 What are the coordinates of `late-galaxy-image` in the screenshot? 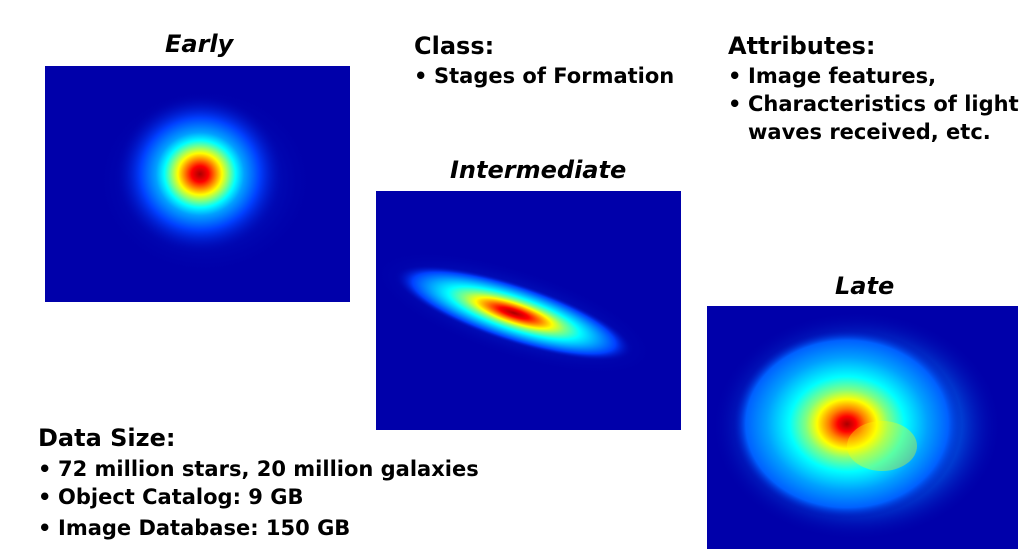 It's located at (862, 427).